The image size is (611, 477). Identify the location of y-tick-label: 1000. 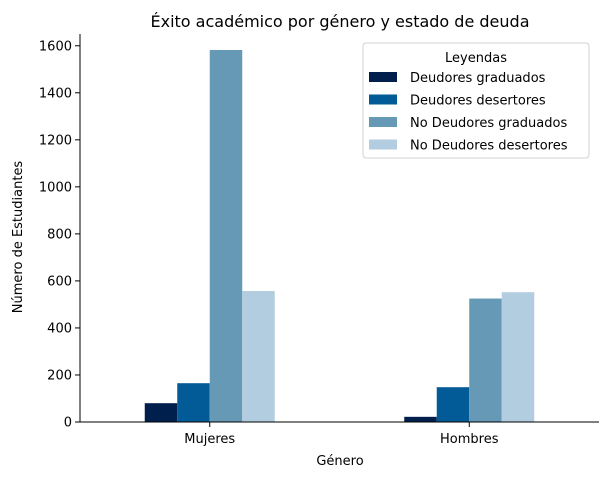
(55, 187).